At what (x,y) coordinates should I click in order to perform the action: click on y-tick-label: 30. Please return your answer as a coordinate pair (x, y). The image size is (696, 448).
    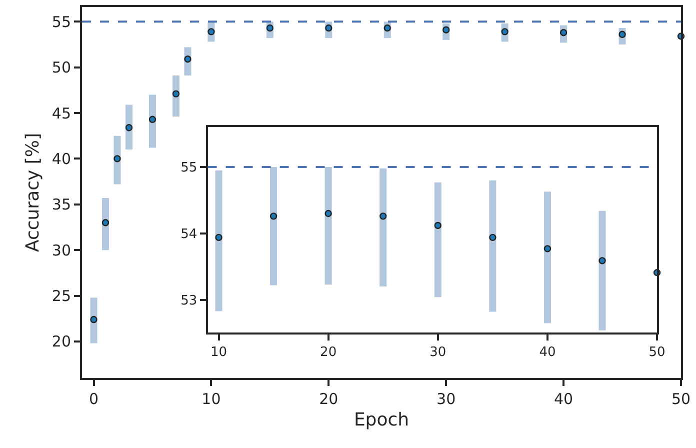
    Looking at the image, I should click on (61, 250).